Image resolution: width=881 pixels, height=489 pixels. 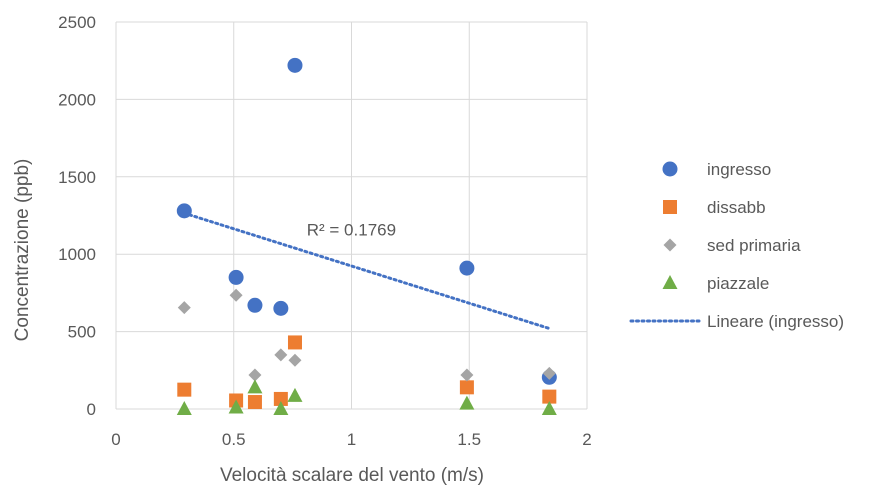 What do you see at coordinates (367, 372) in the screenshot?
I see `series-dissabb` at bounding box center [367, 372].